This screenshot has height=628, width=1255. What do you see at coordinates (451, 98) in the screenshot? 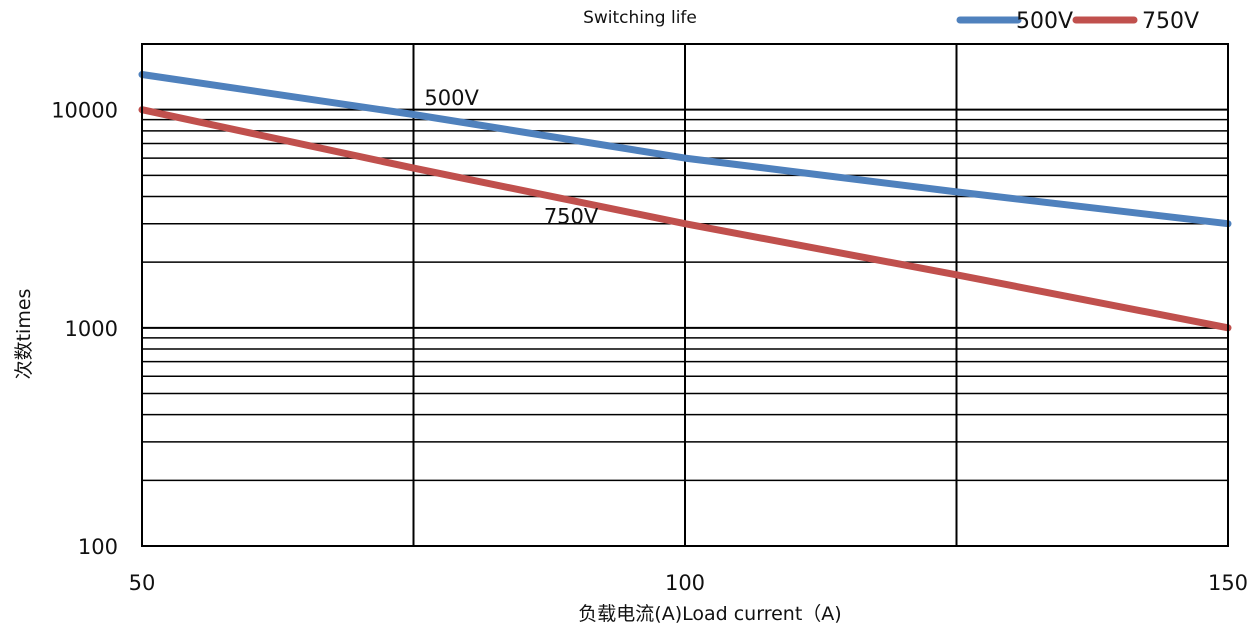
I see `series-label-500v: 500V` at bounding box center [451, 98].